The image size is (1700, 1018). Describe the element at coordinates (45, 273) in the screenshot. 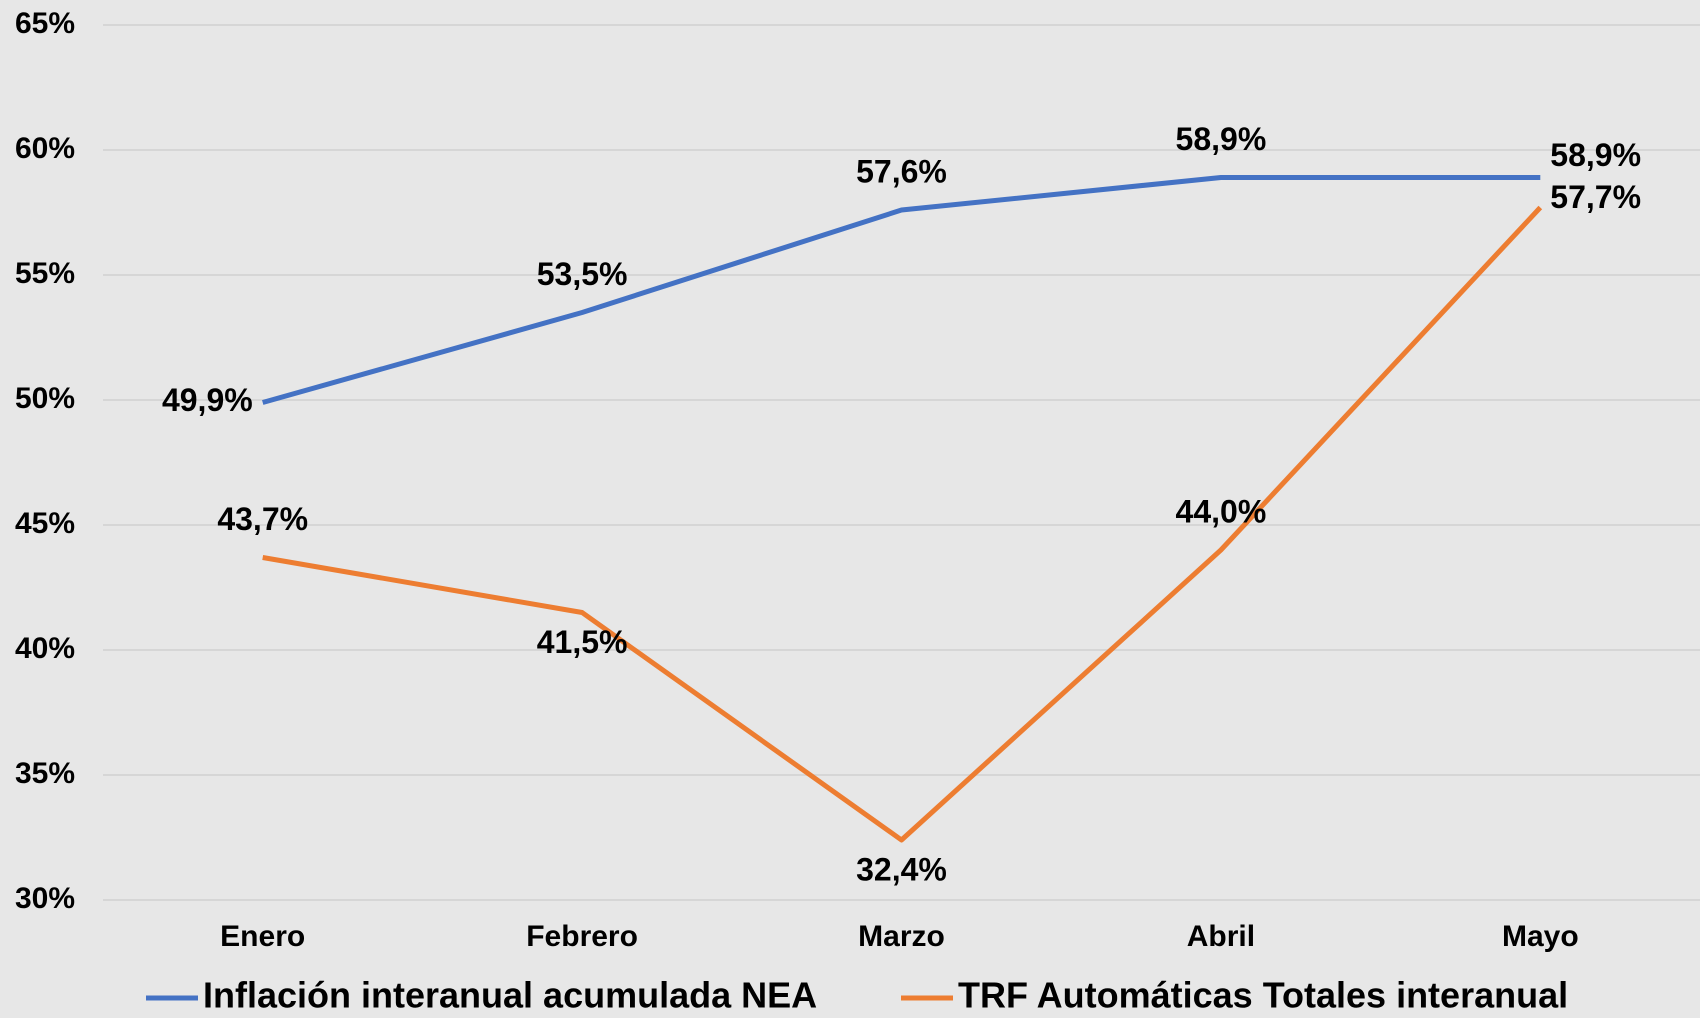

I see `y-tick-label: 55%` at that location.